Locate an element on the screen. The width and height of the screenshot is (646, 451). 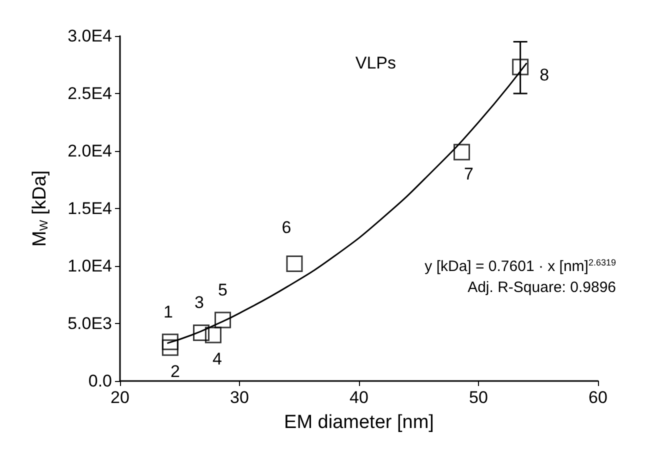
x-axis-title: EM diameter [nm] is located at coordinates (359, 422).